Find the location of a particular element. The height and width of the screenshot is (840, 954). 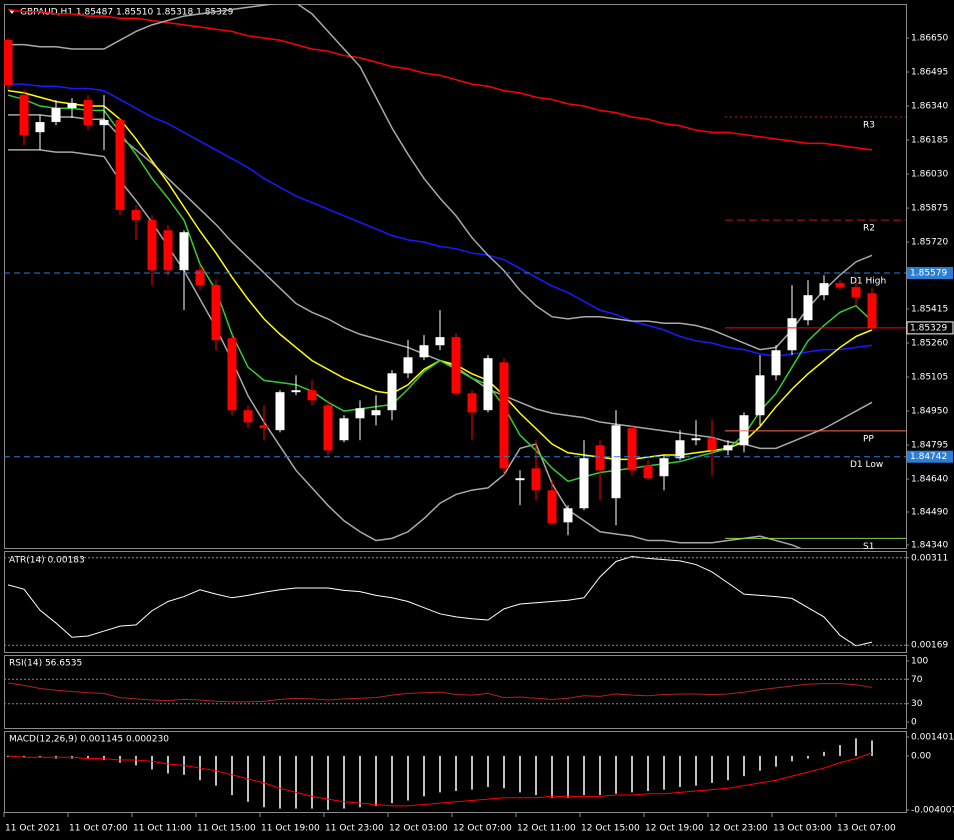

x-tick-label: 12 Oct 15:00 is located at coordinates (610, 829).